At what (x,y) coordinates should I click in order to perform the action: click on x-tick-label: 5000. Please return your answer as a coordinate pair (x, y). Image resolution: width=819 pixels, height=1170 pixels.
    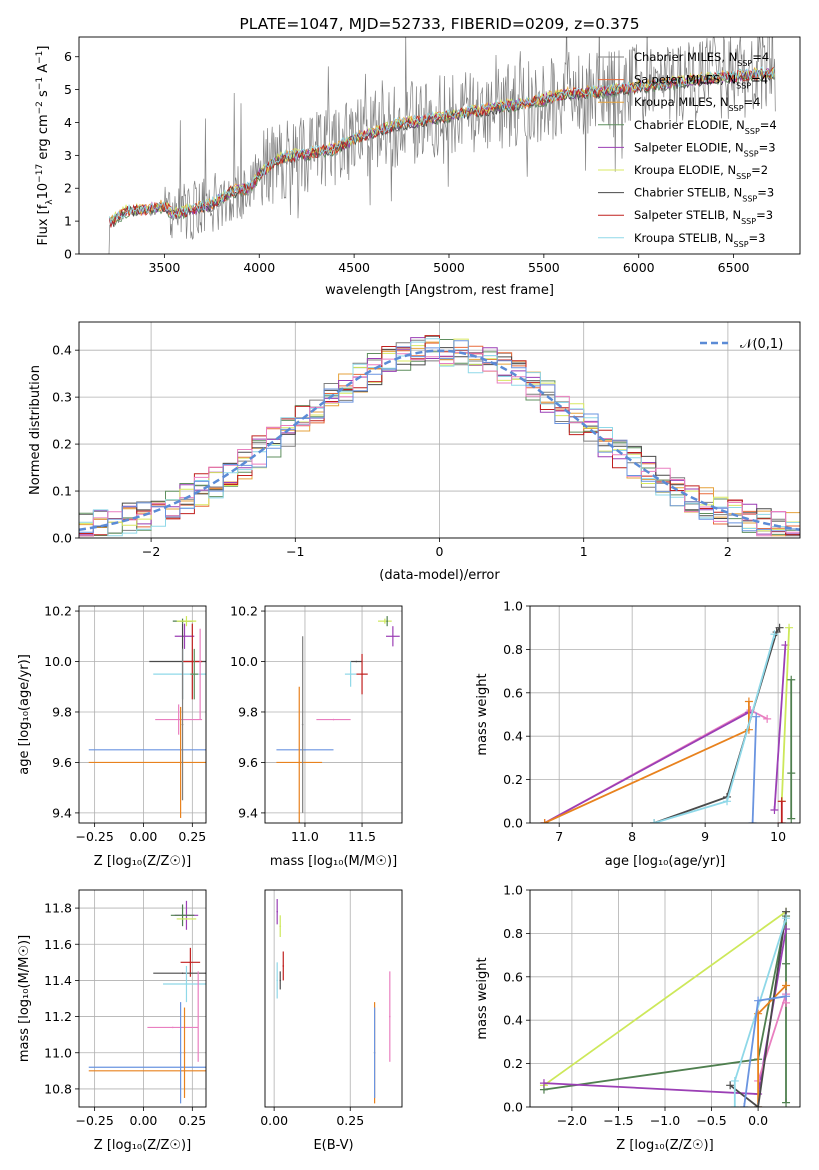
    Looking at the image, I should click on (449, 267).